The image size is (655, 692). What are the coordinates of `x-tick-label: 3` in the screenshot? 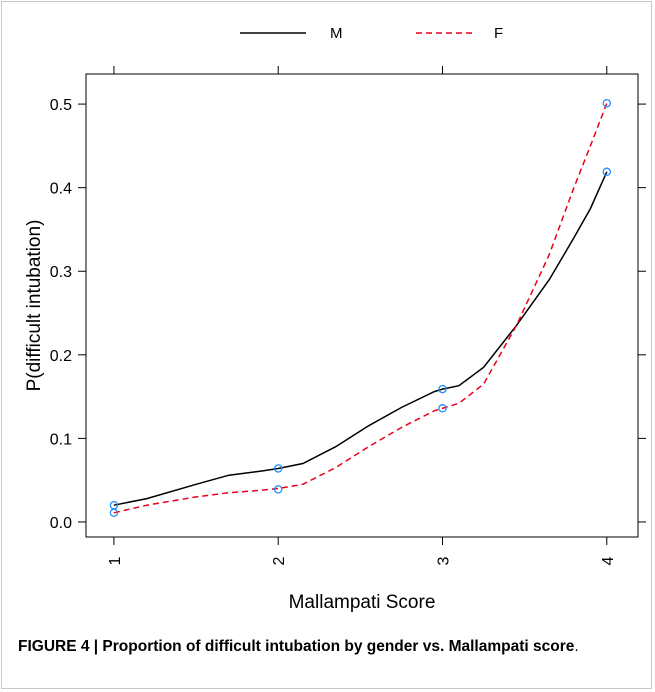 It's located at (444, 560).